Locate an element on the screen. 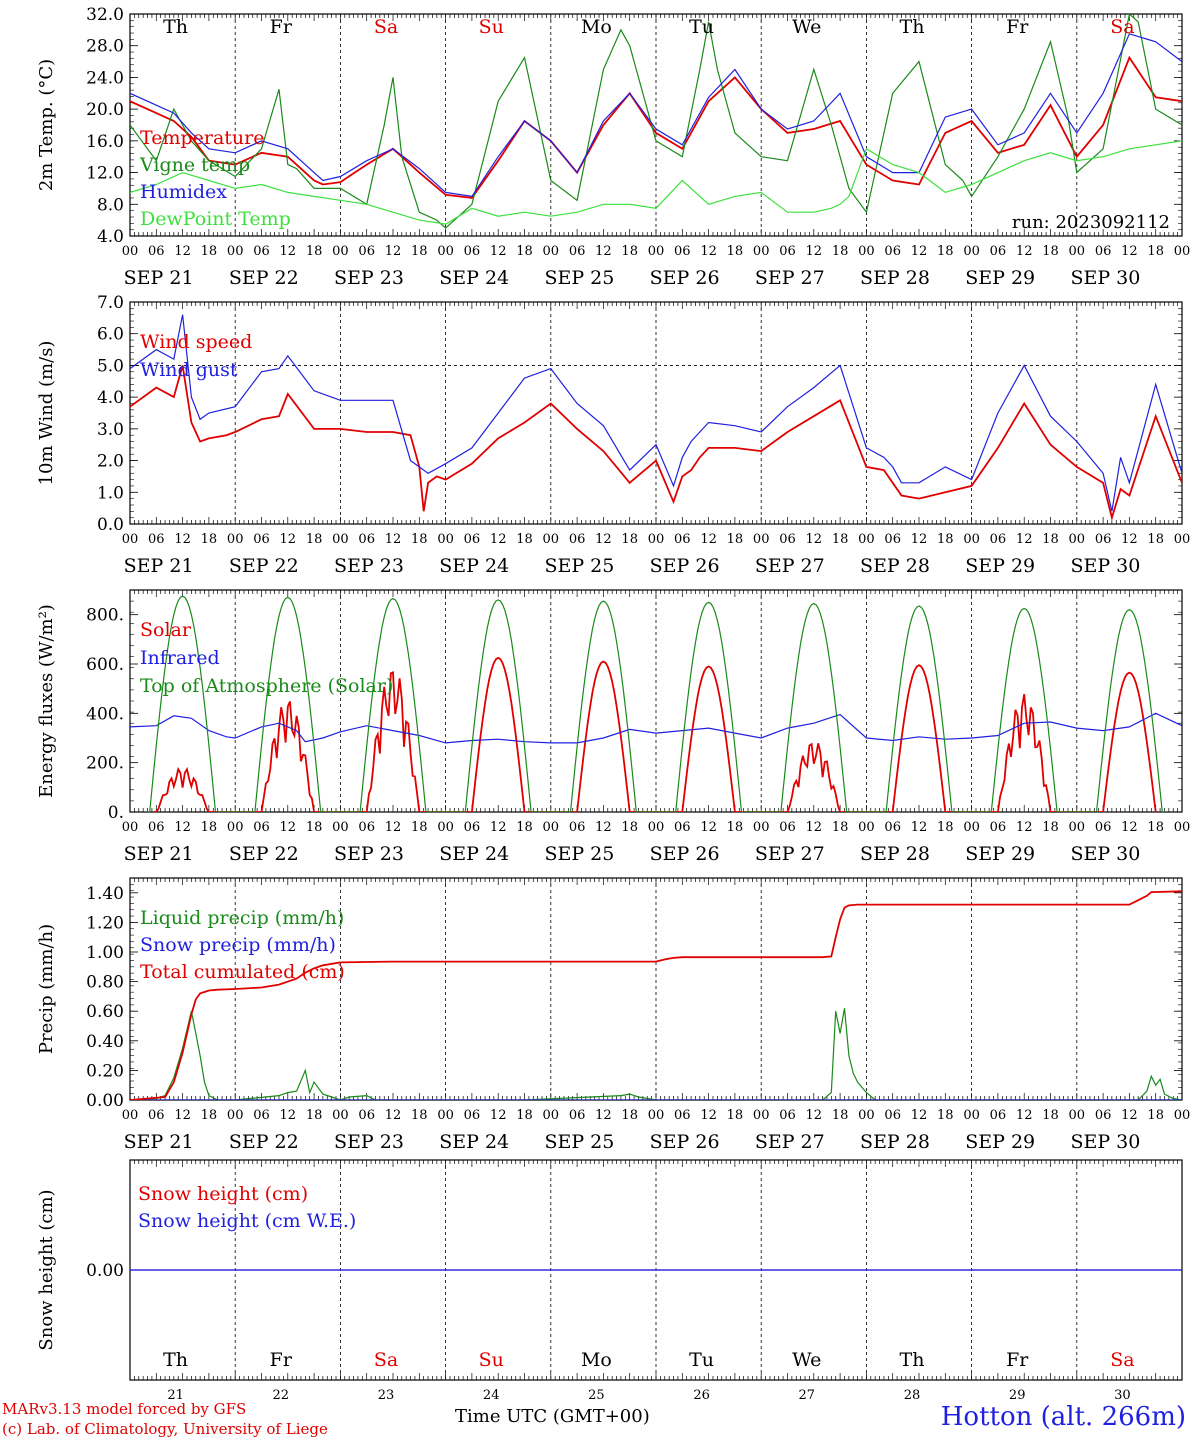 The height and width of the screenshot is (1440, 1194). date-label: SEP 30 is located at coordinates (1105, 278).